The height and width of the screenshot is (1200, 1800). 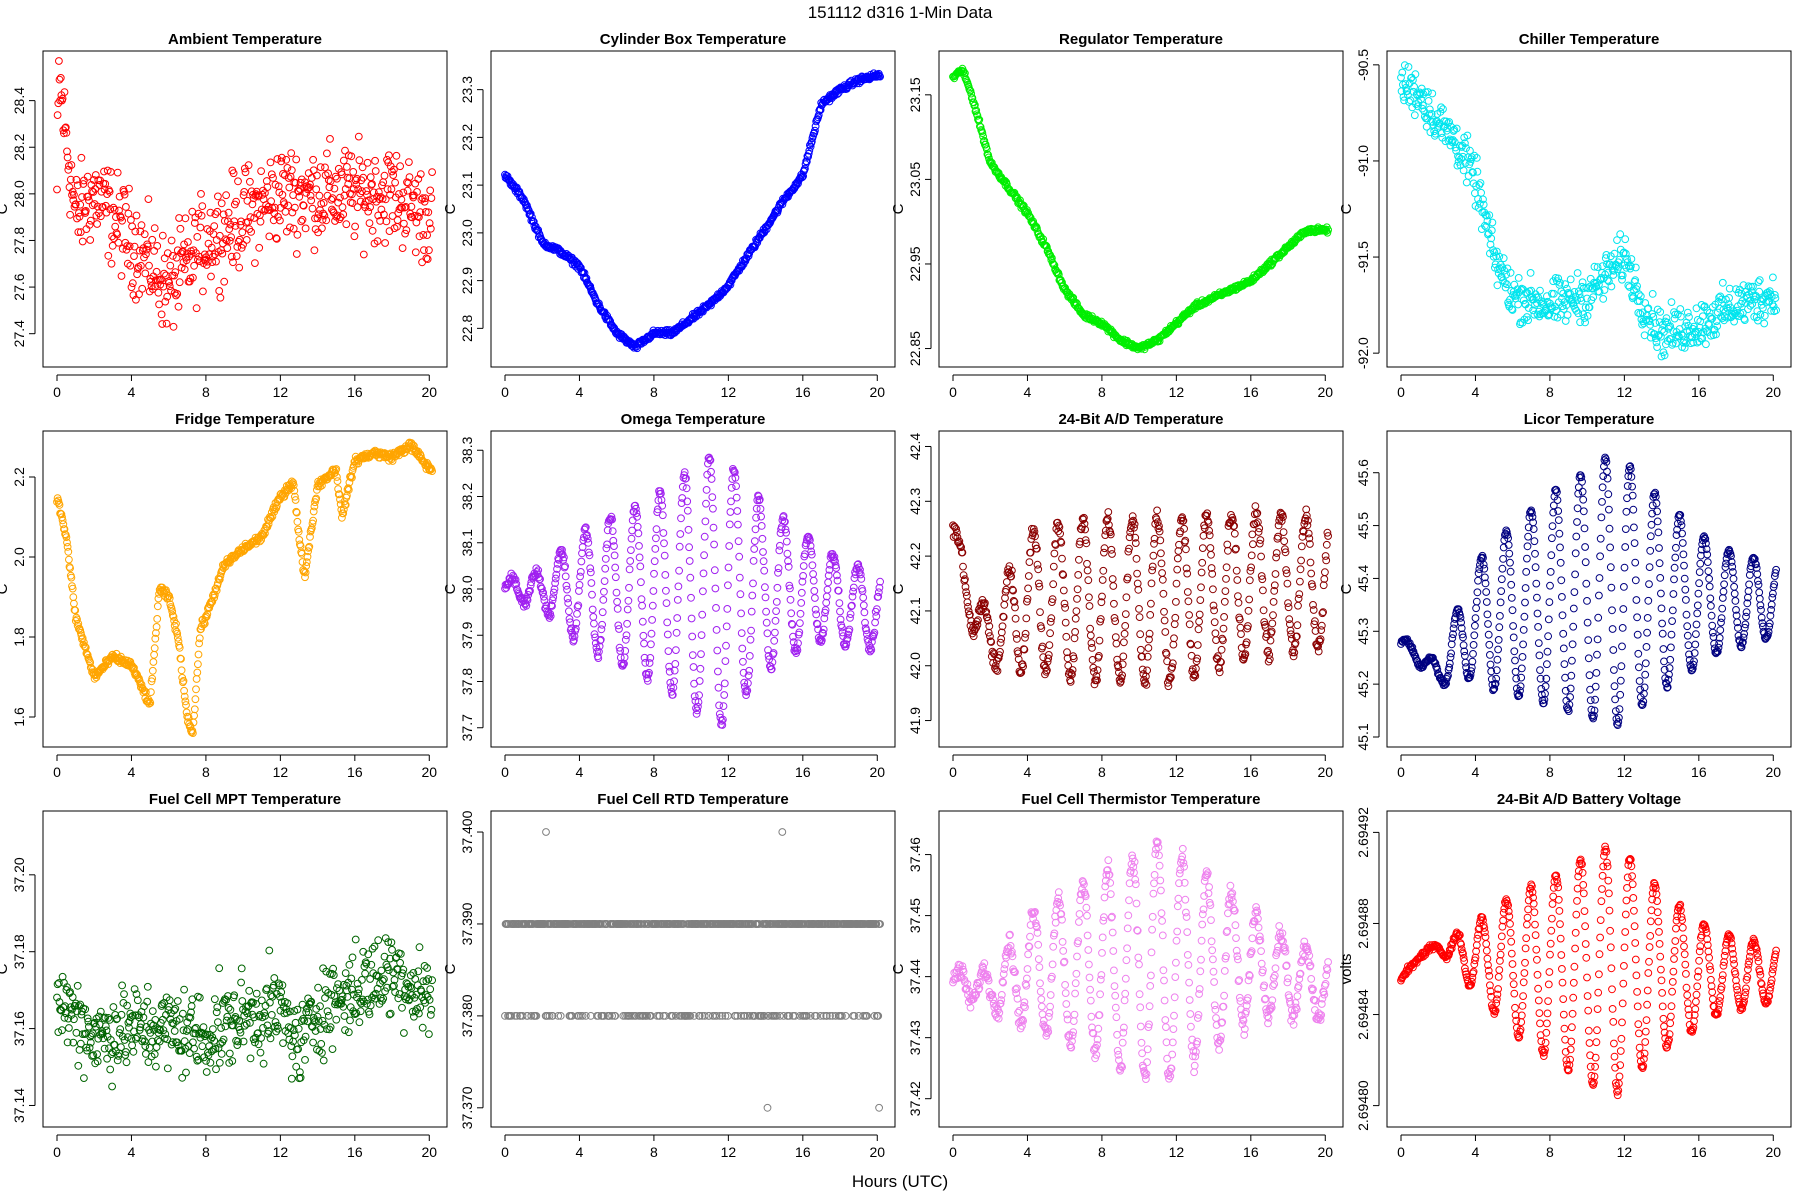 I want to click on y-tick-label: 22.95, so click(x=915, y=263).